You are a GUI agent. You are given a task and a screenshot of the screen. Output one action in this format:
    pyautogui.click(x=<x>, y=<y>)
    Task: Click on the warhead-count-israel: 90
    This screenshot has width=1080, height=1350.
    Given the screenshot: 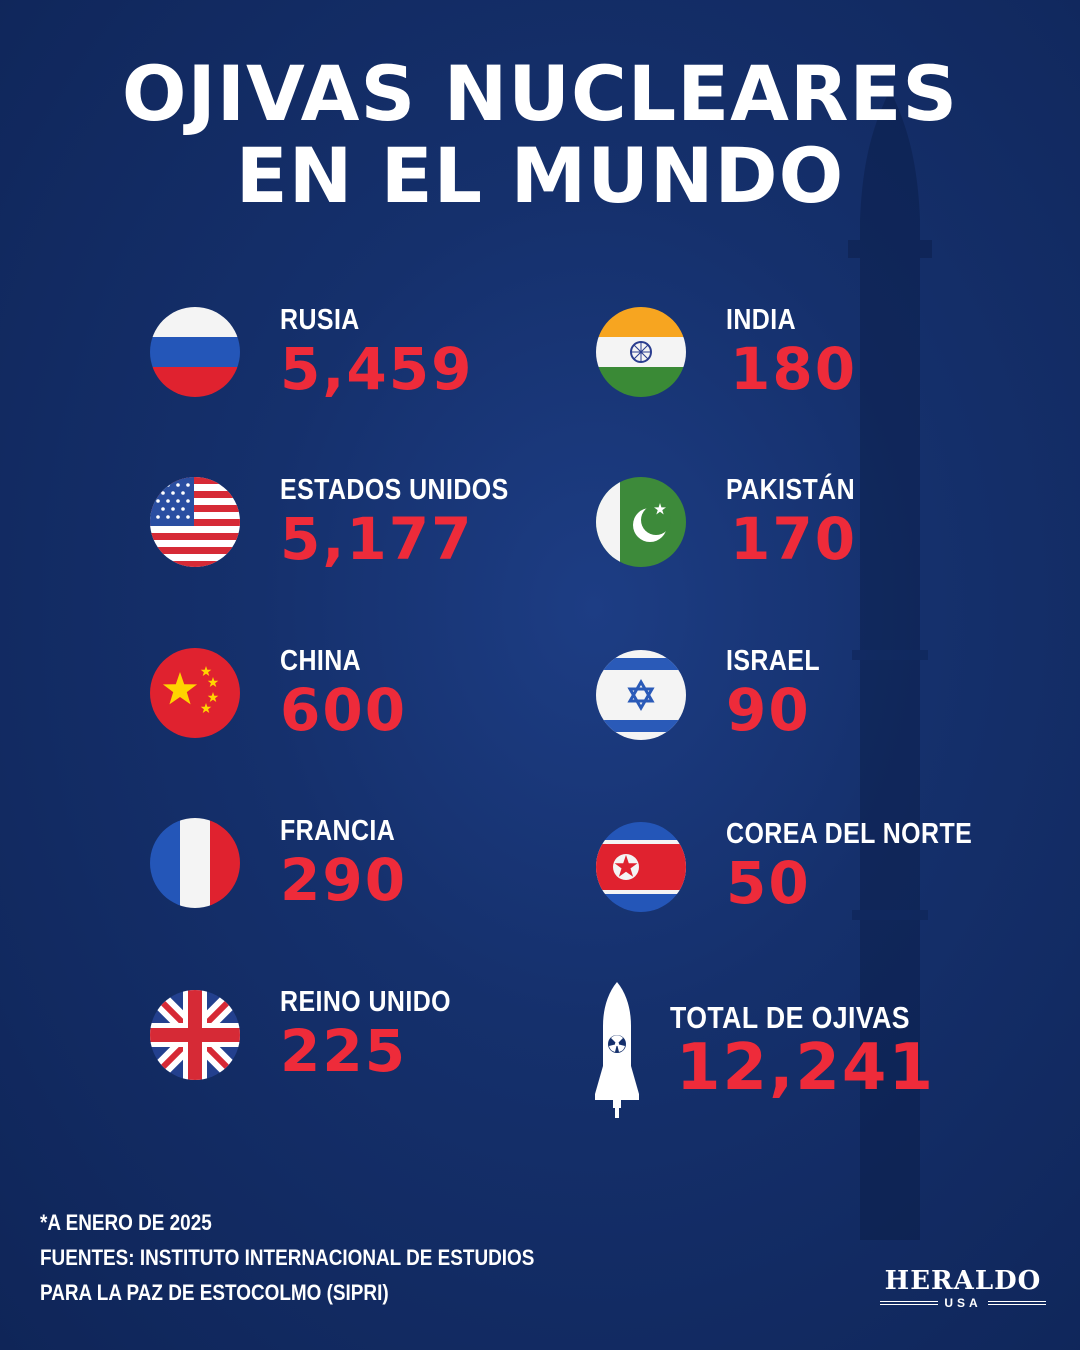 What is the action you would take?
    pyautogui.click(x=768, y=710)
    